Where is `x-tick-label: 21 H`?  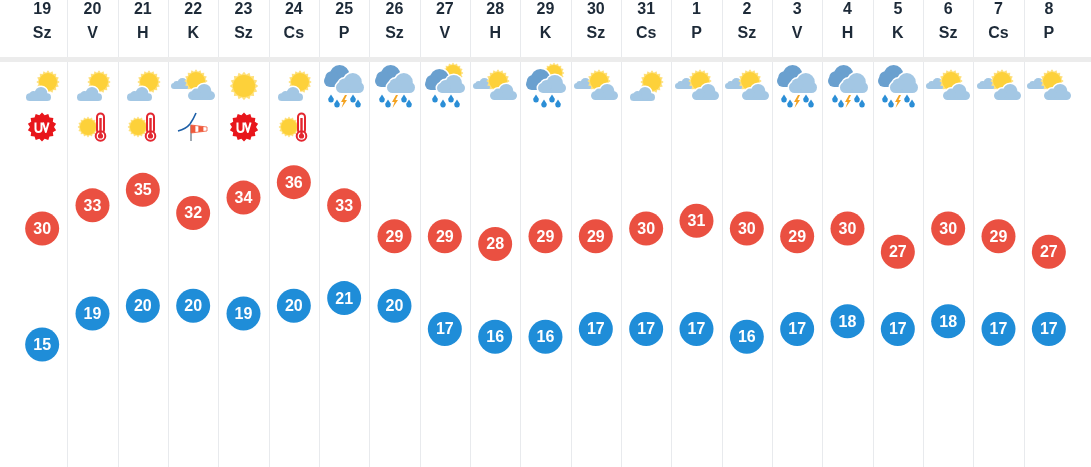
x-tick-label: 21 H is located at coordinates (142, 21).